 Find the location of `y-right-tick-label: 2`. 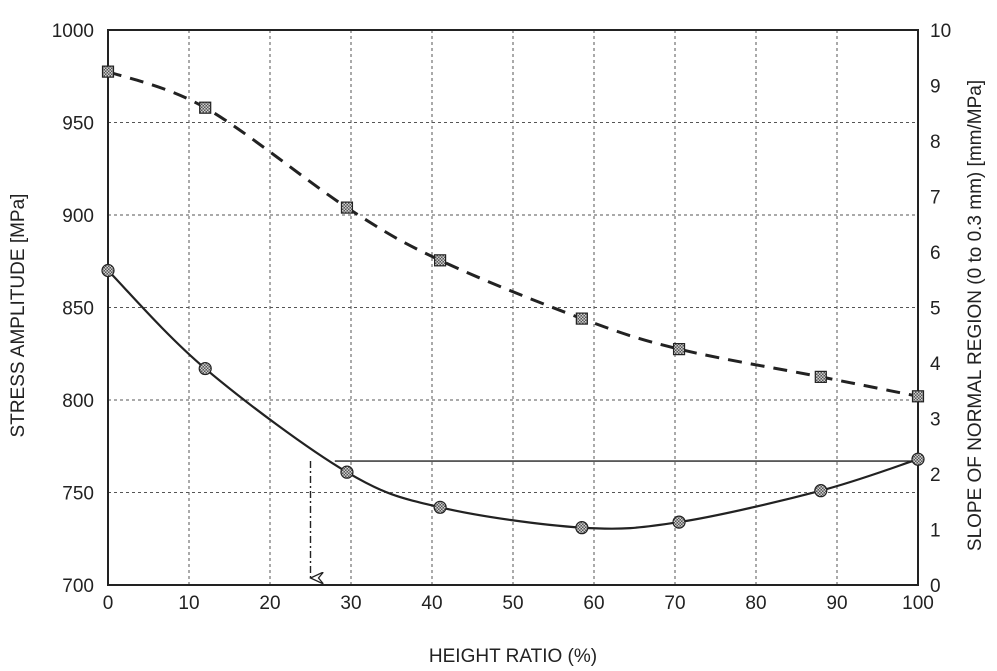

y-right-tick-label: 2 is located at coordinates (935, 475).